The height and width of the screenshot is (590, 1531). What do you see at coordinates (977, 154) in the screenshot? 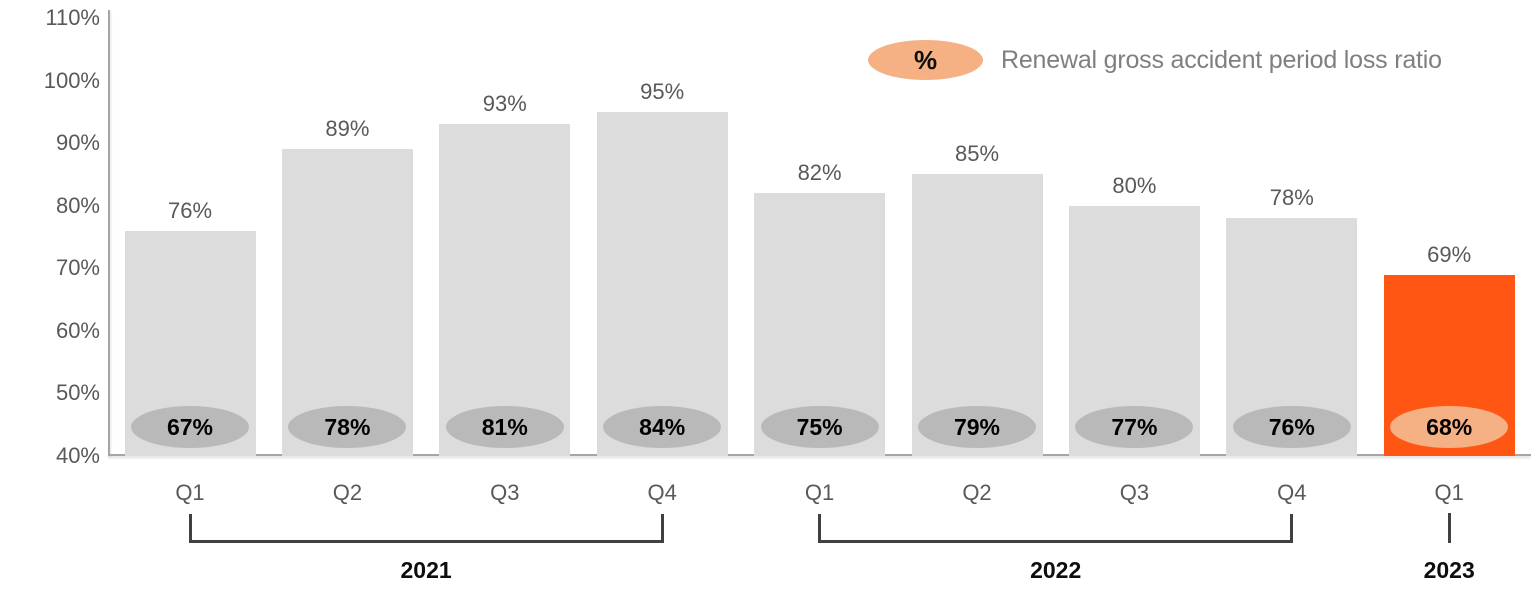
I see `bar-value-label: 85%` at bounding box center [977, 154].